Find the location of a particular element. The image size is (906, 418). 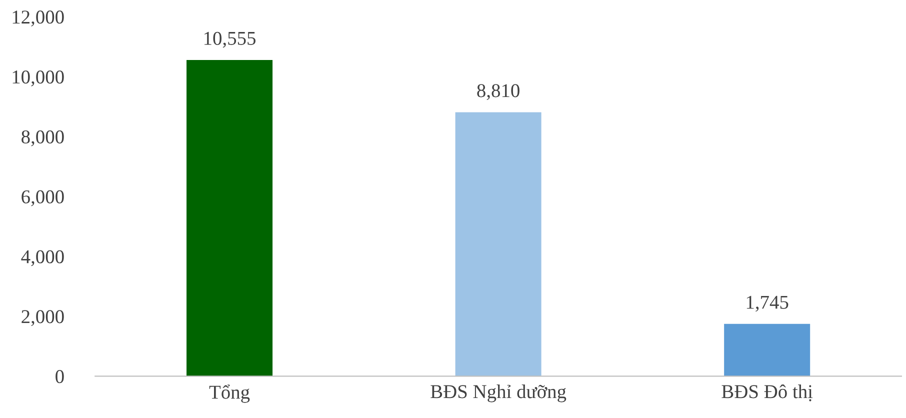

y-tick-label: 2,000 is located at coordinates (43, 318).